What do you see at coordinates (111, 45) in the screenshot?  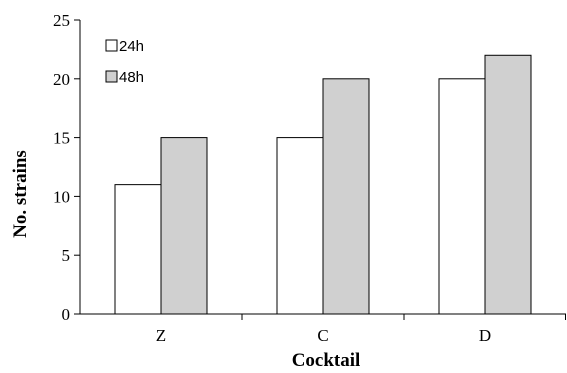 I see `legend-swatch-24h` at bounding box center [111, 45].